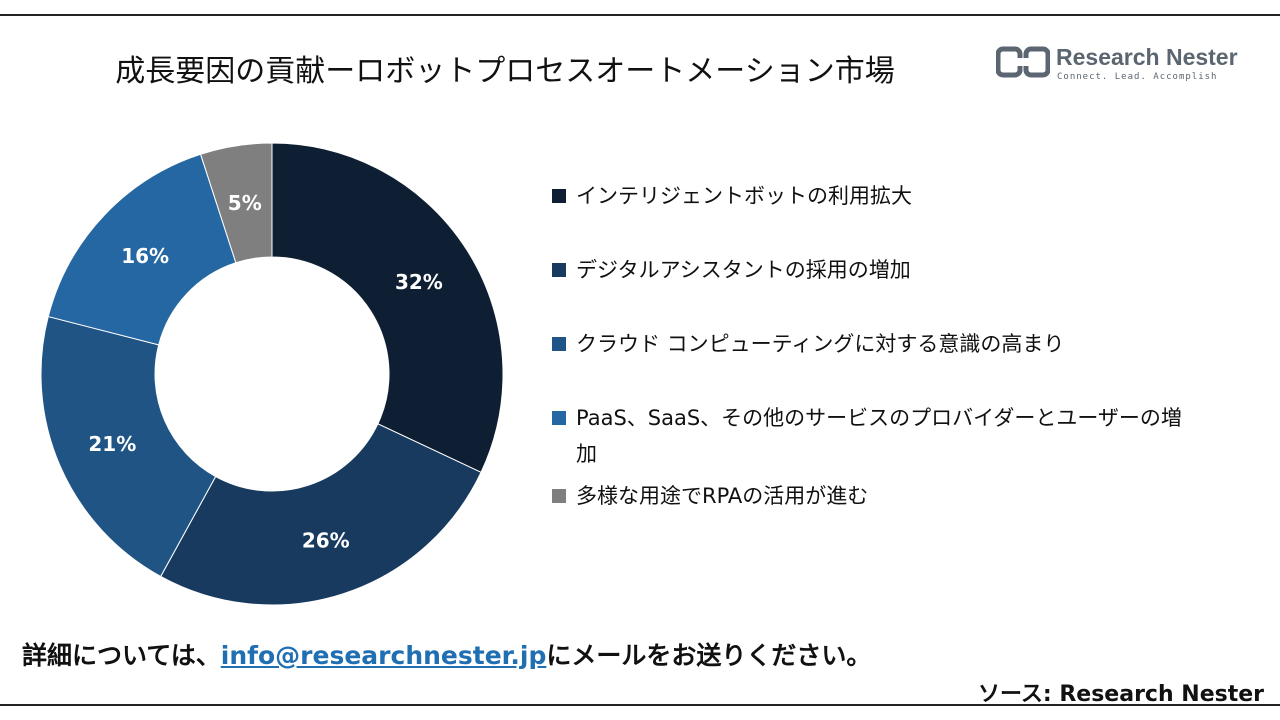  Describe the element at coordinates (419, 282) in the screenshot. I see `slice-label-1: 32%` at that location.